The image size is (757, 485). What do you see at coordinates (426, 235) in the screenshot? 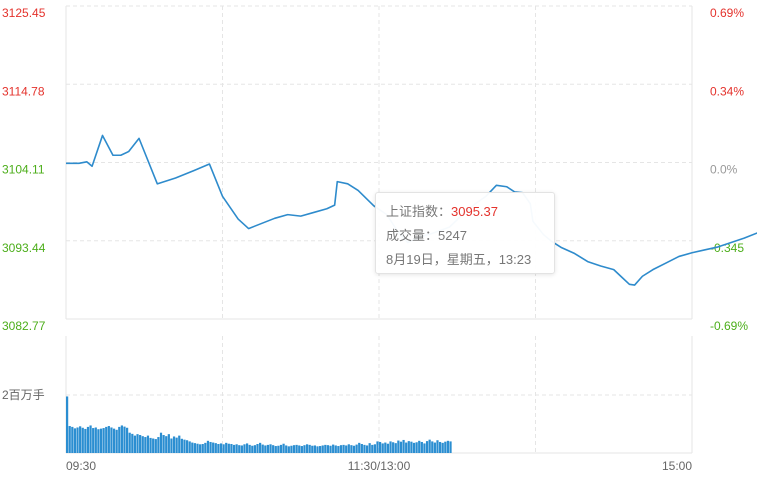
I see `tooltip-volume: 成交量：5247` at bounding box center [426, 235].